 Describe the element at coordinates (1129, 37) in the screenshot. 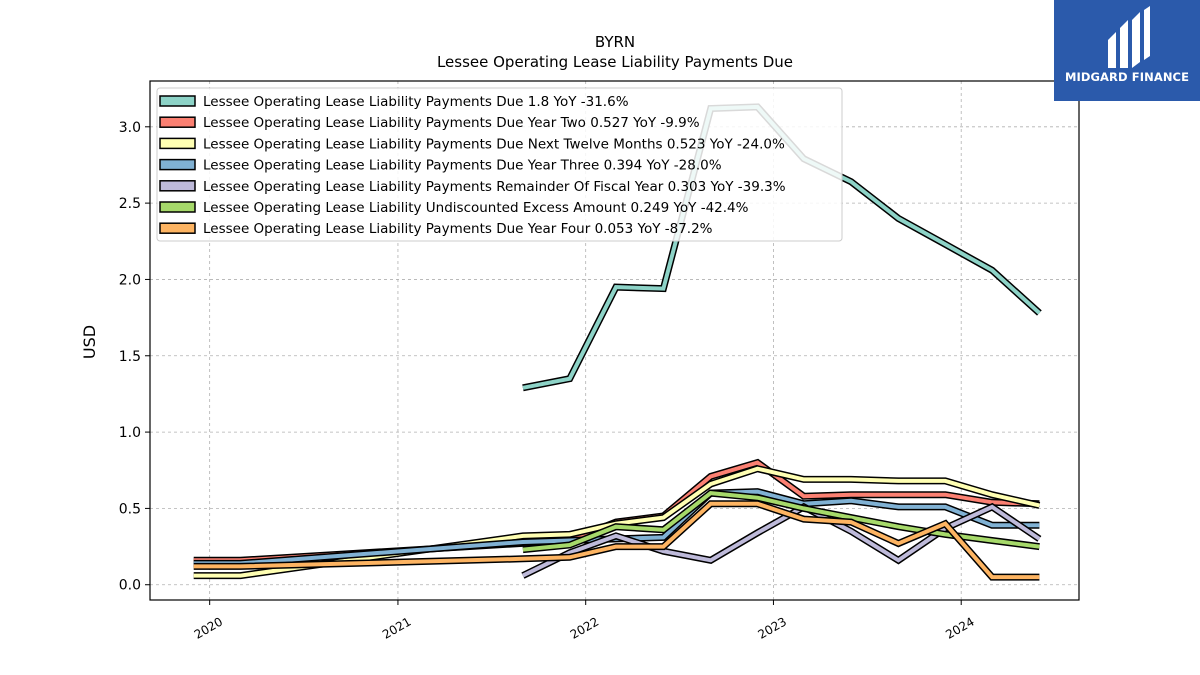

I see `logo-mark-icon` at that location.